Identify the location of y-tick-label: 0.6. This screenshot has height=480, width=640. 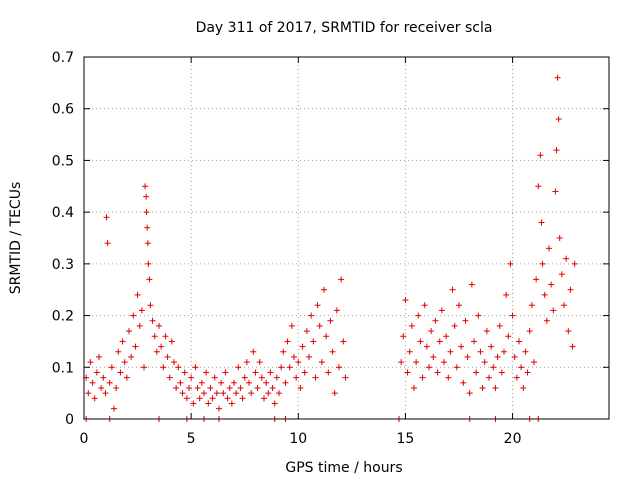
(63, 110).